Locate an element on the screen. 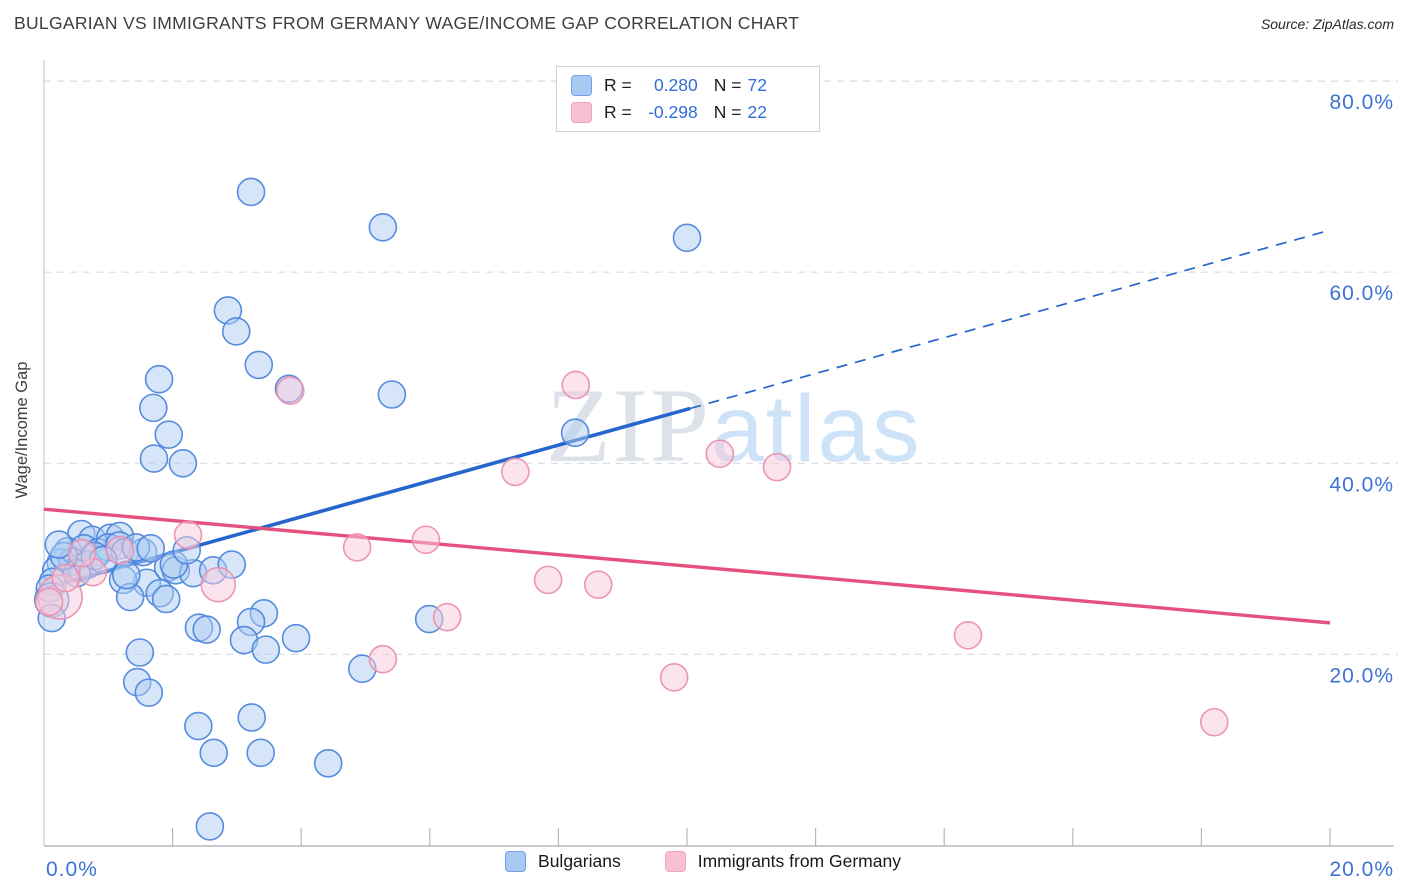 This screenshot has height=892, width=1406. legend-item-bulgarians: Bulgarians is located at coordinates (563, 861).